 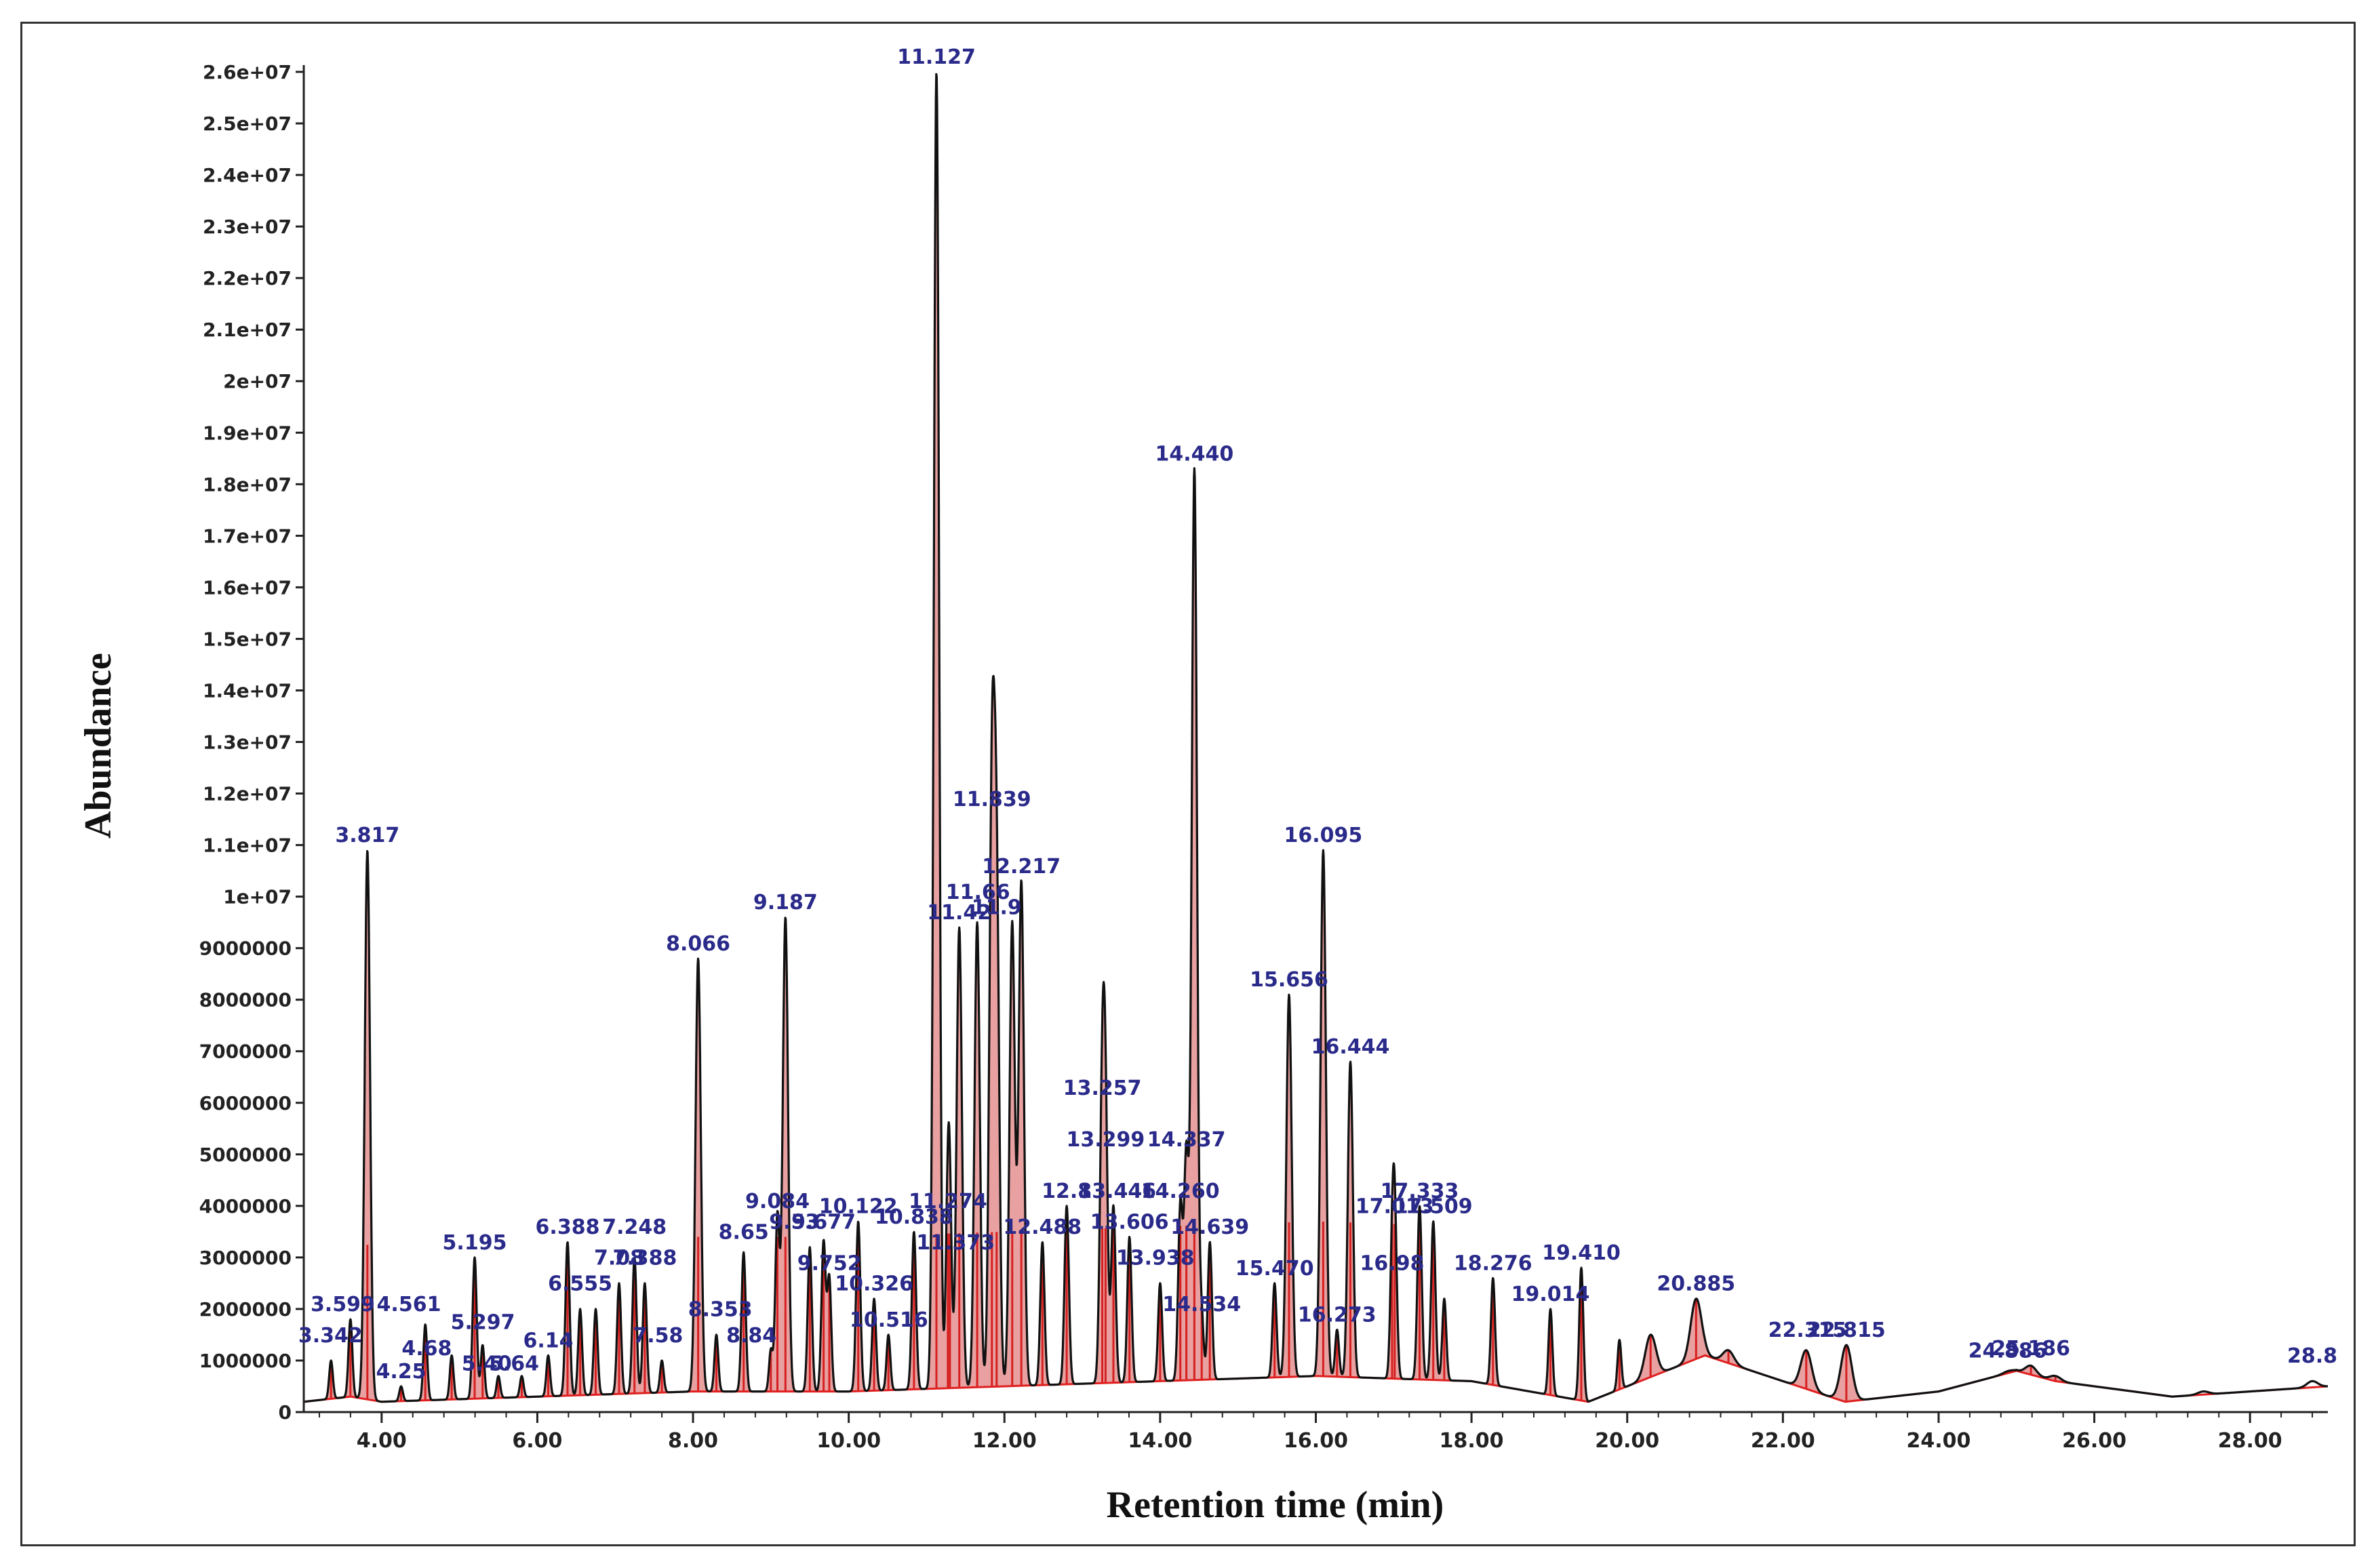 What do you see at coordinates (2008, 1351) in the screenshot?
I see `peak-label: 24.886` at bounding box center [2008, 1351].